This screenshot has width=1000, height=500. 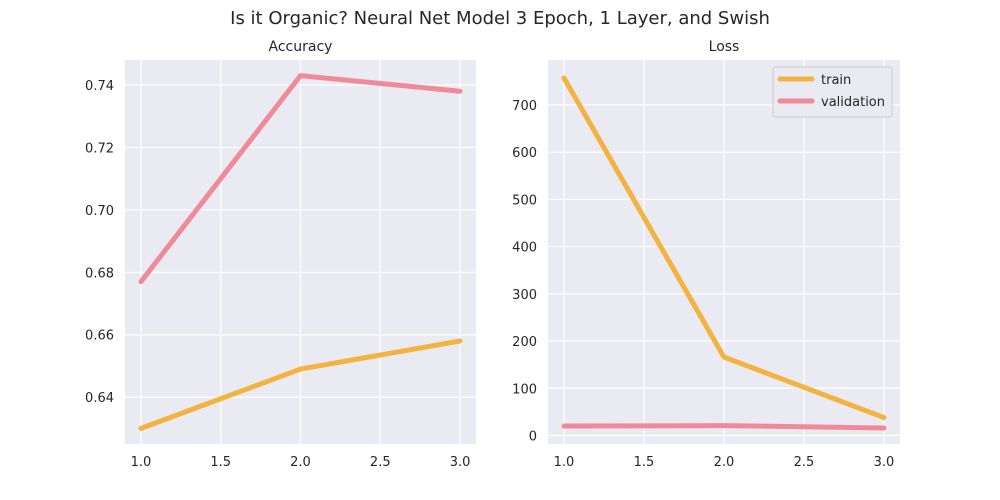 I want to click on loss-y-tick-label: 200, so click(x=524, y=342).